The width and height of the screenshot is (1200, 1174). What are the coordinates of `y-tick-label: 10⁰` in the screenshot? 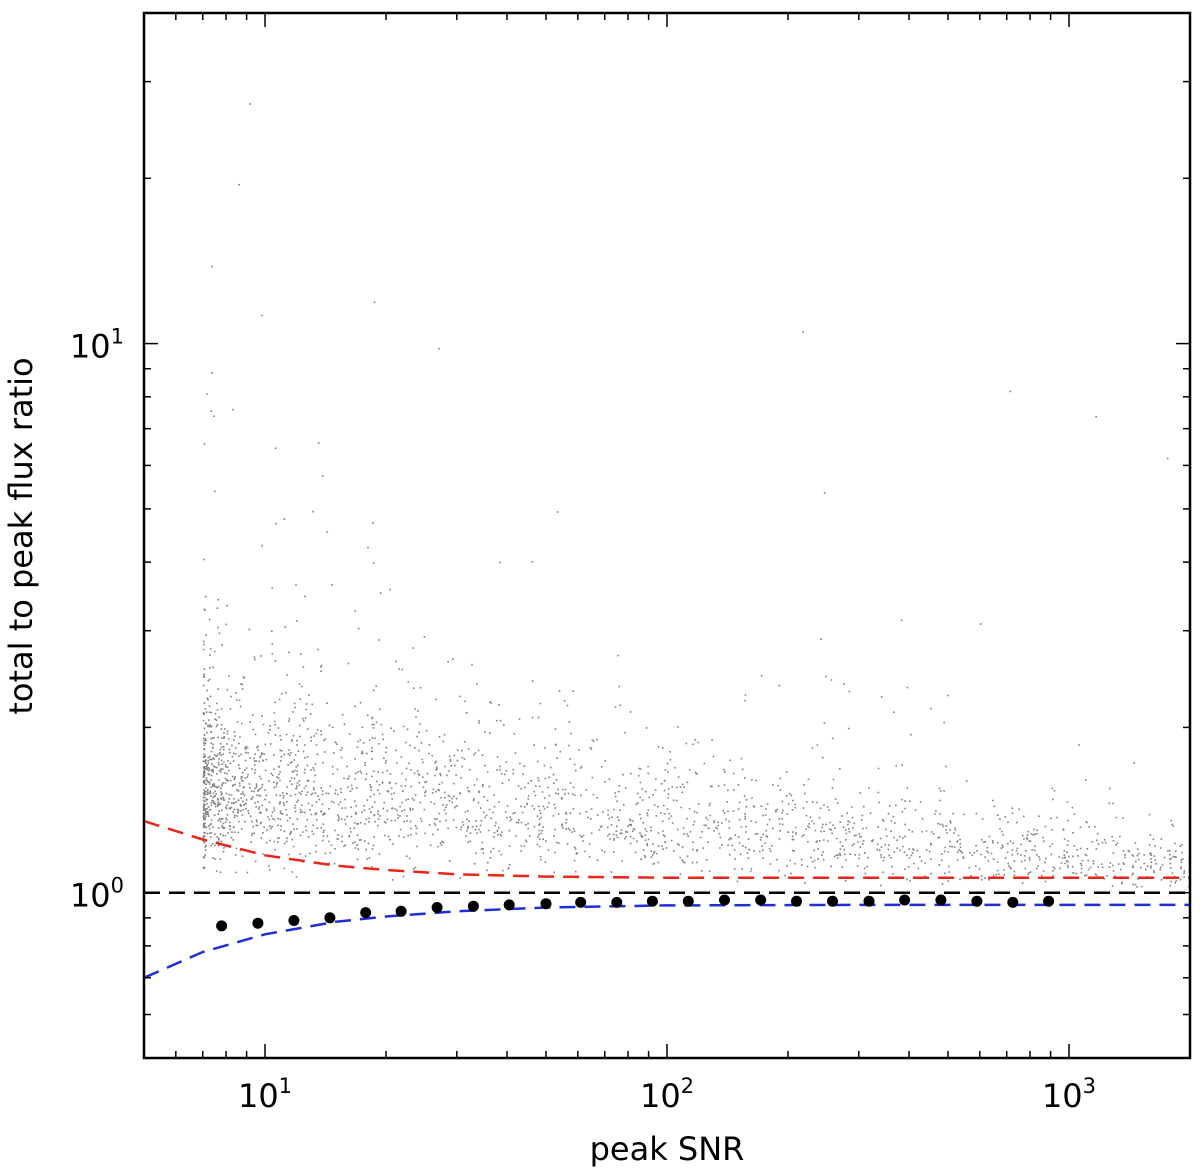 It's located at (97, 894).